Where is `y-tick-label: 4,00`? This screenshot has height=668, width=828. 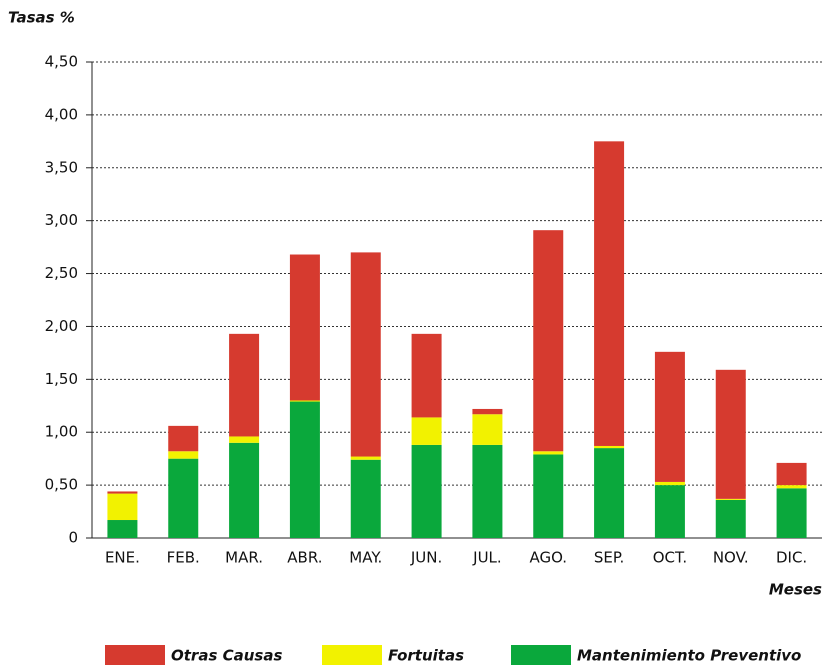 y-tick-label: 4,00 is located at coordinates (61, 114).